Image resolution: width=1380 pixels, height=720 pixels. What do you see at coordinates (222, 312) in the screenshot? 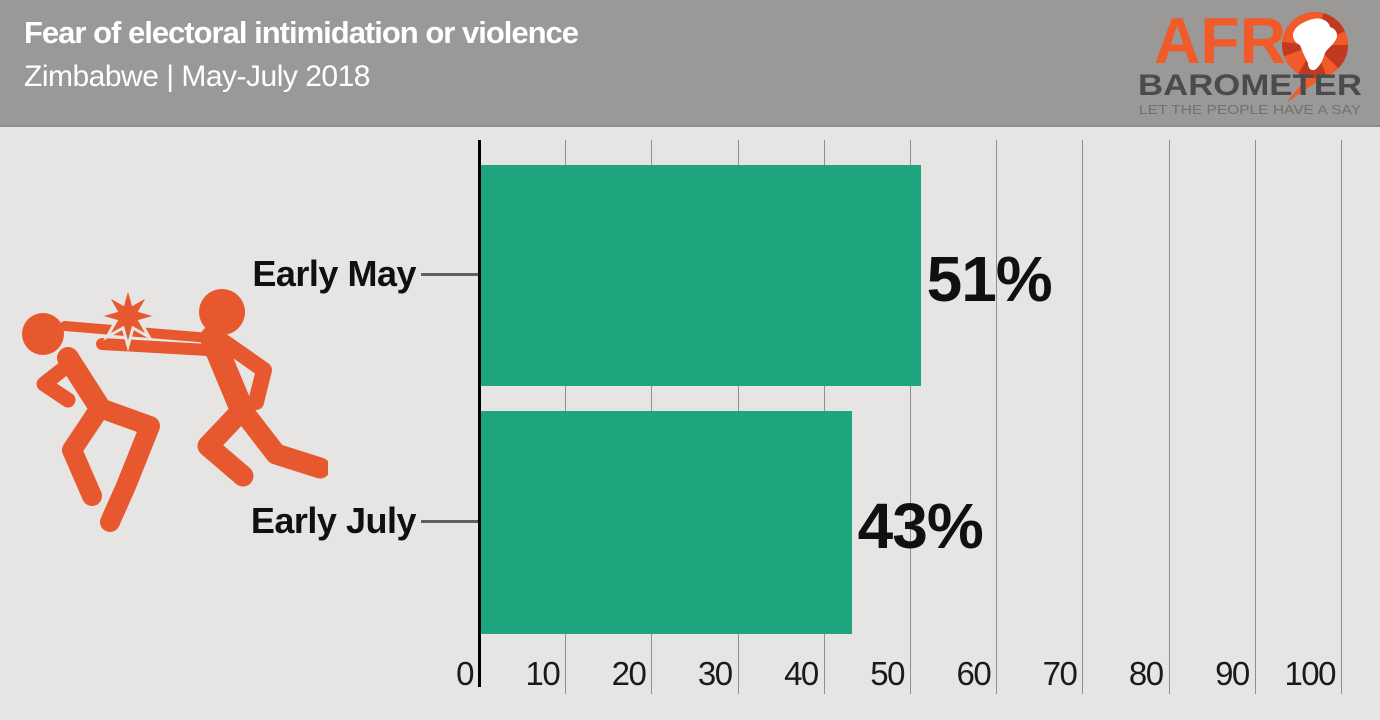
I see `attacker-head` at bounding box center [222, 312].